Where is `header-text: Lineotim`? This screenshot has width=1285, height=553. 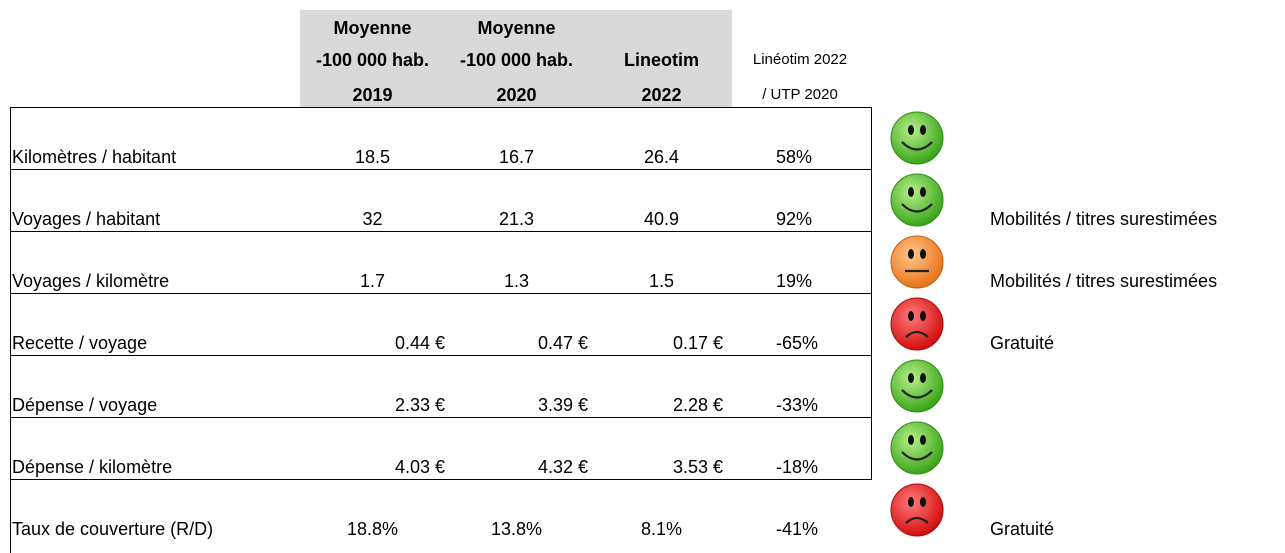
header-text: Lineotim is located at coordinates (661, 60).